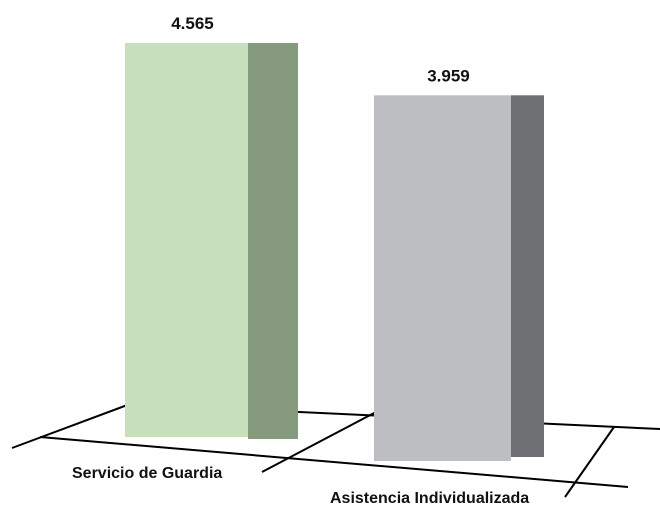 This screenshot has height=508, width=660. I want to click on floor-left-edge, so click(71, 426).